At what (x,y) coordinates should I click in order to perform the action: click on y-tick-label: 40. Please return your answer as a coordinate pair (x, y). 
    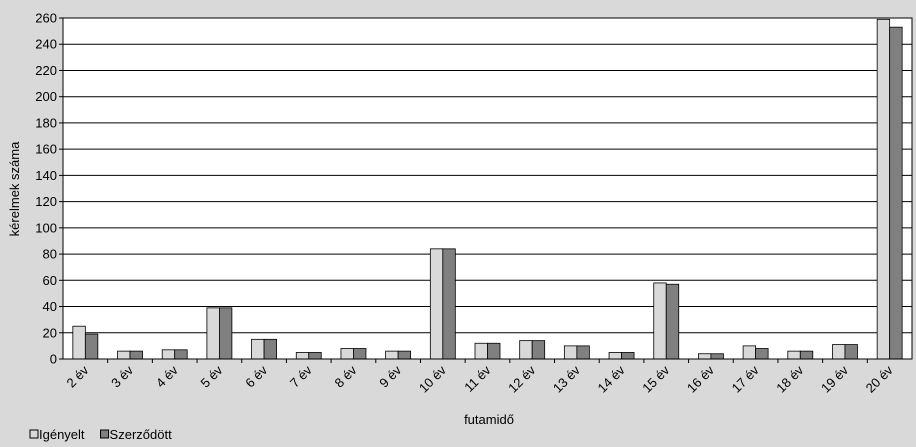
    Looking at the image, I should click on (50, 306).